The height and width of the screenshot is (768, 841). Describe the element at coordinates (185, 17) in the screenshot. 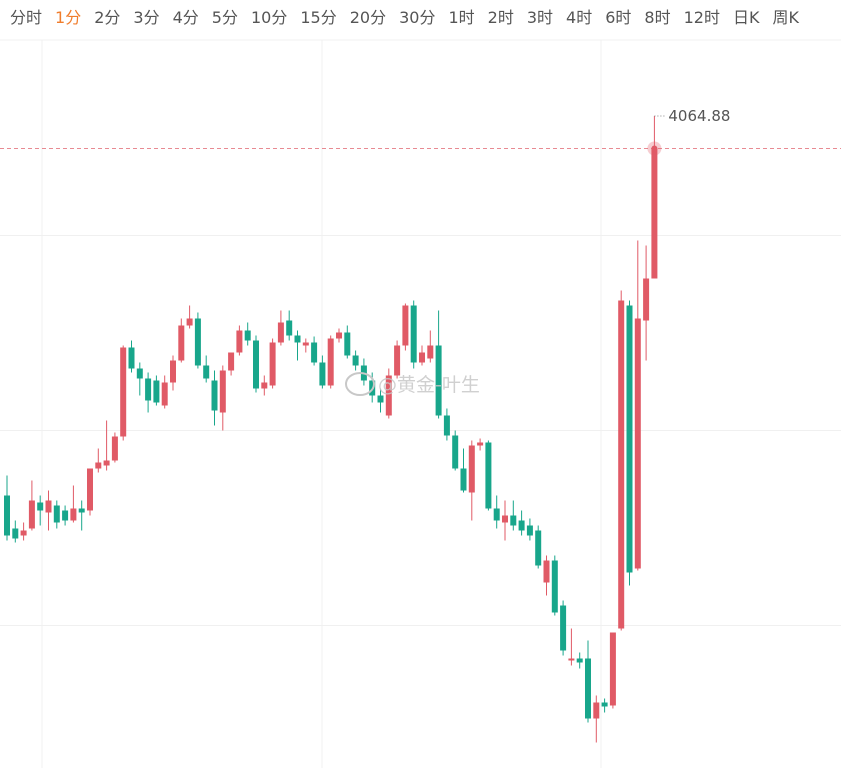

I see `period-tab: 4分` at that location.